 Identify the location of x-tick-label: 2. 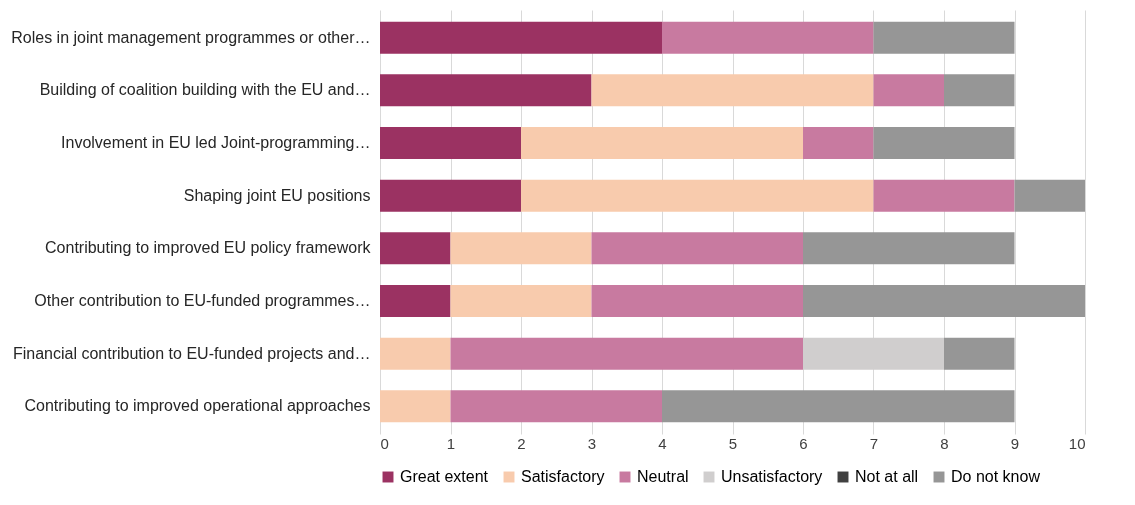
(521, 443).